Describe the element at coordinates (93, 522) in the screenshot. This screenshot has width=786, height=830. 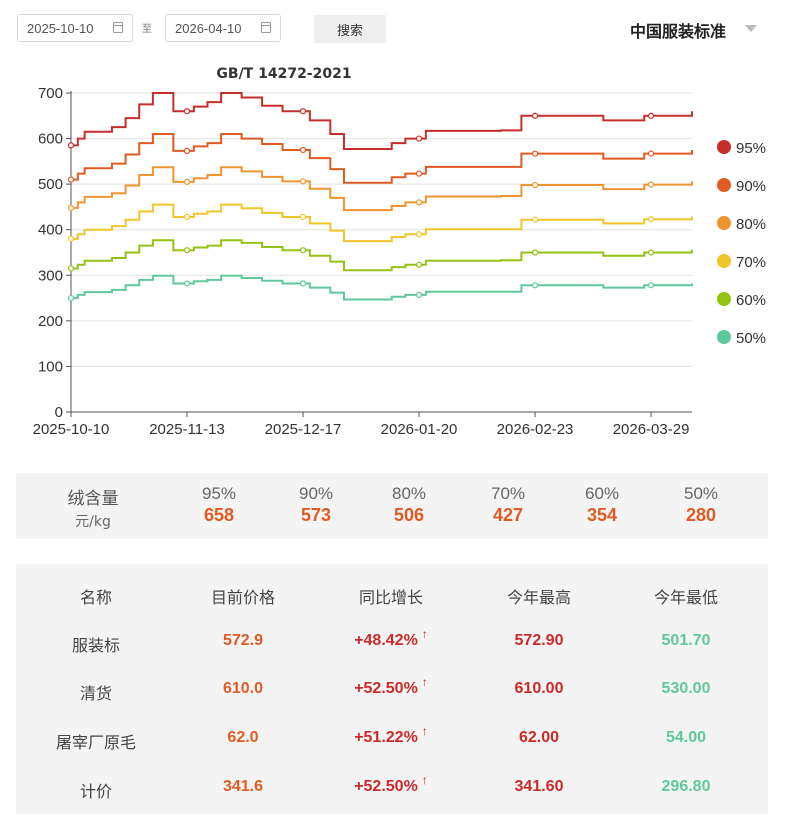
I see `summary-label-unit: 元/kg` at that location.